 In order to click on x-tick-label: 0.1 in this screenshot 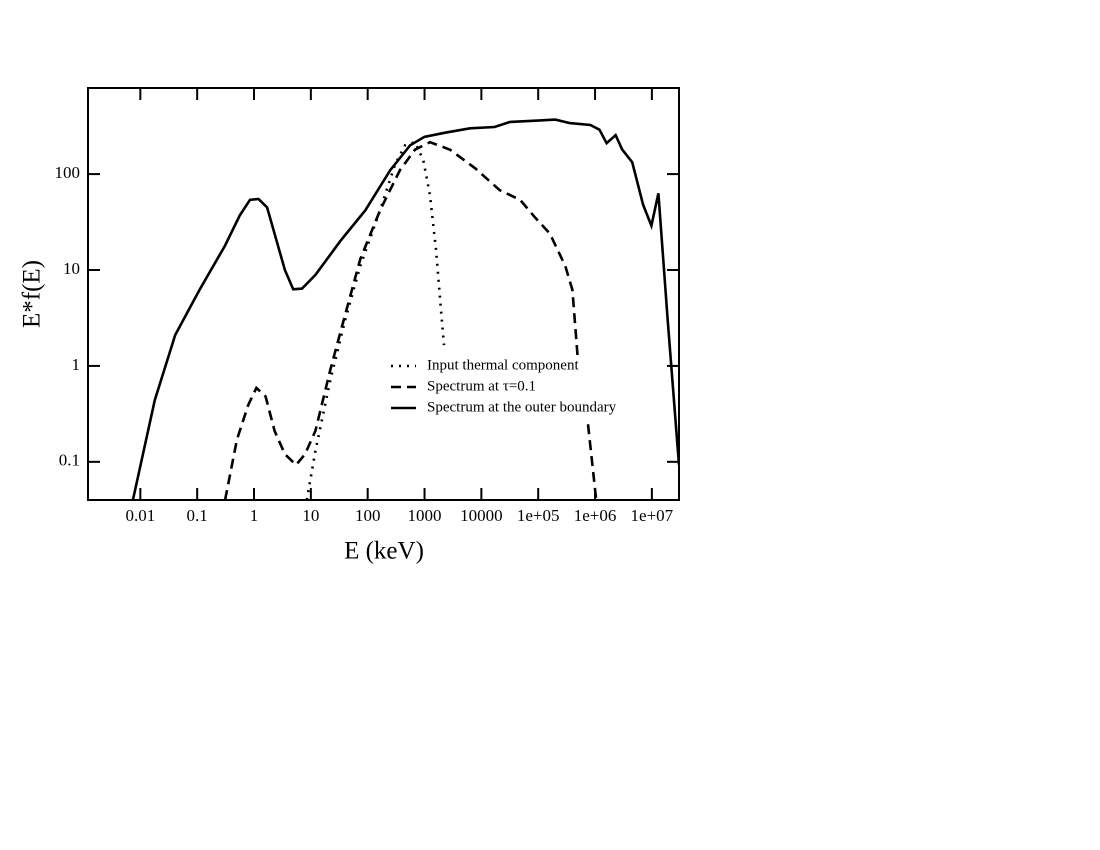, I will do `click(197, 515)`.